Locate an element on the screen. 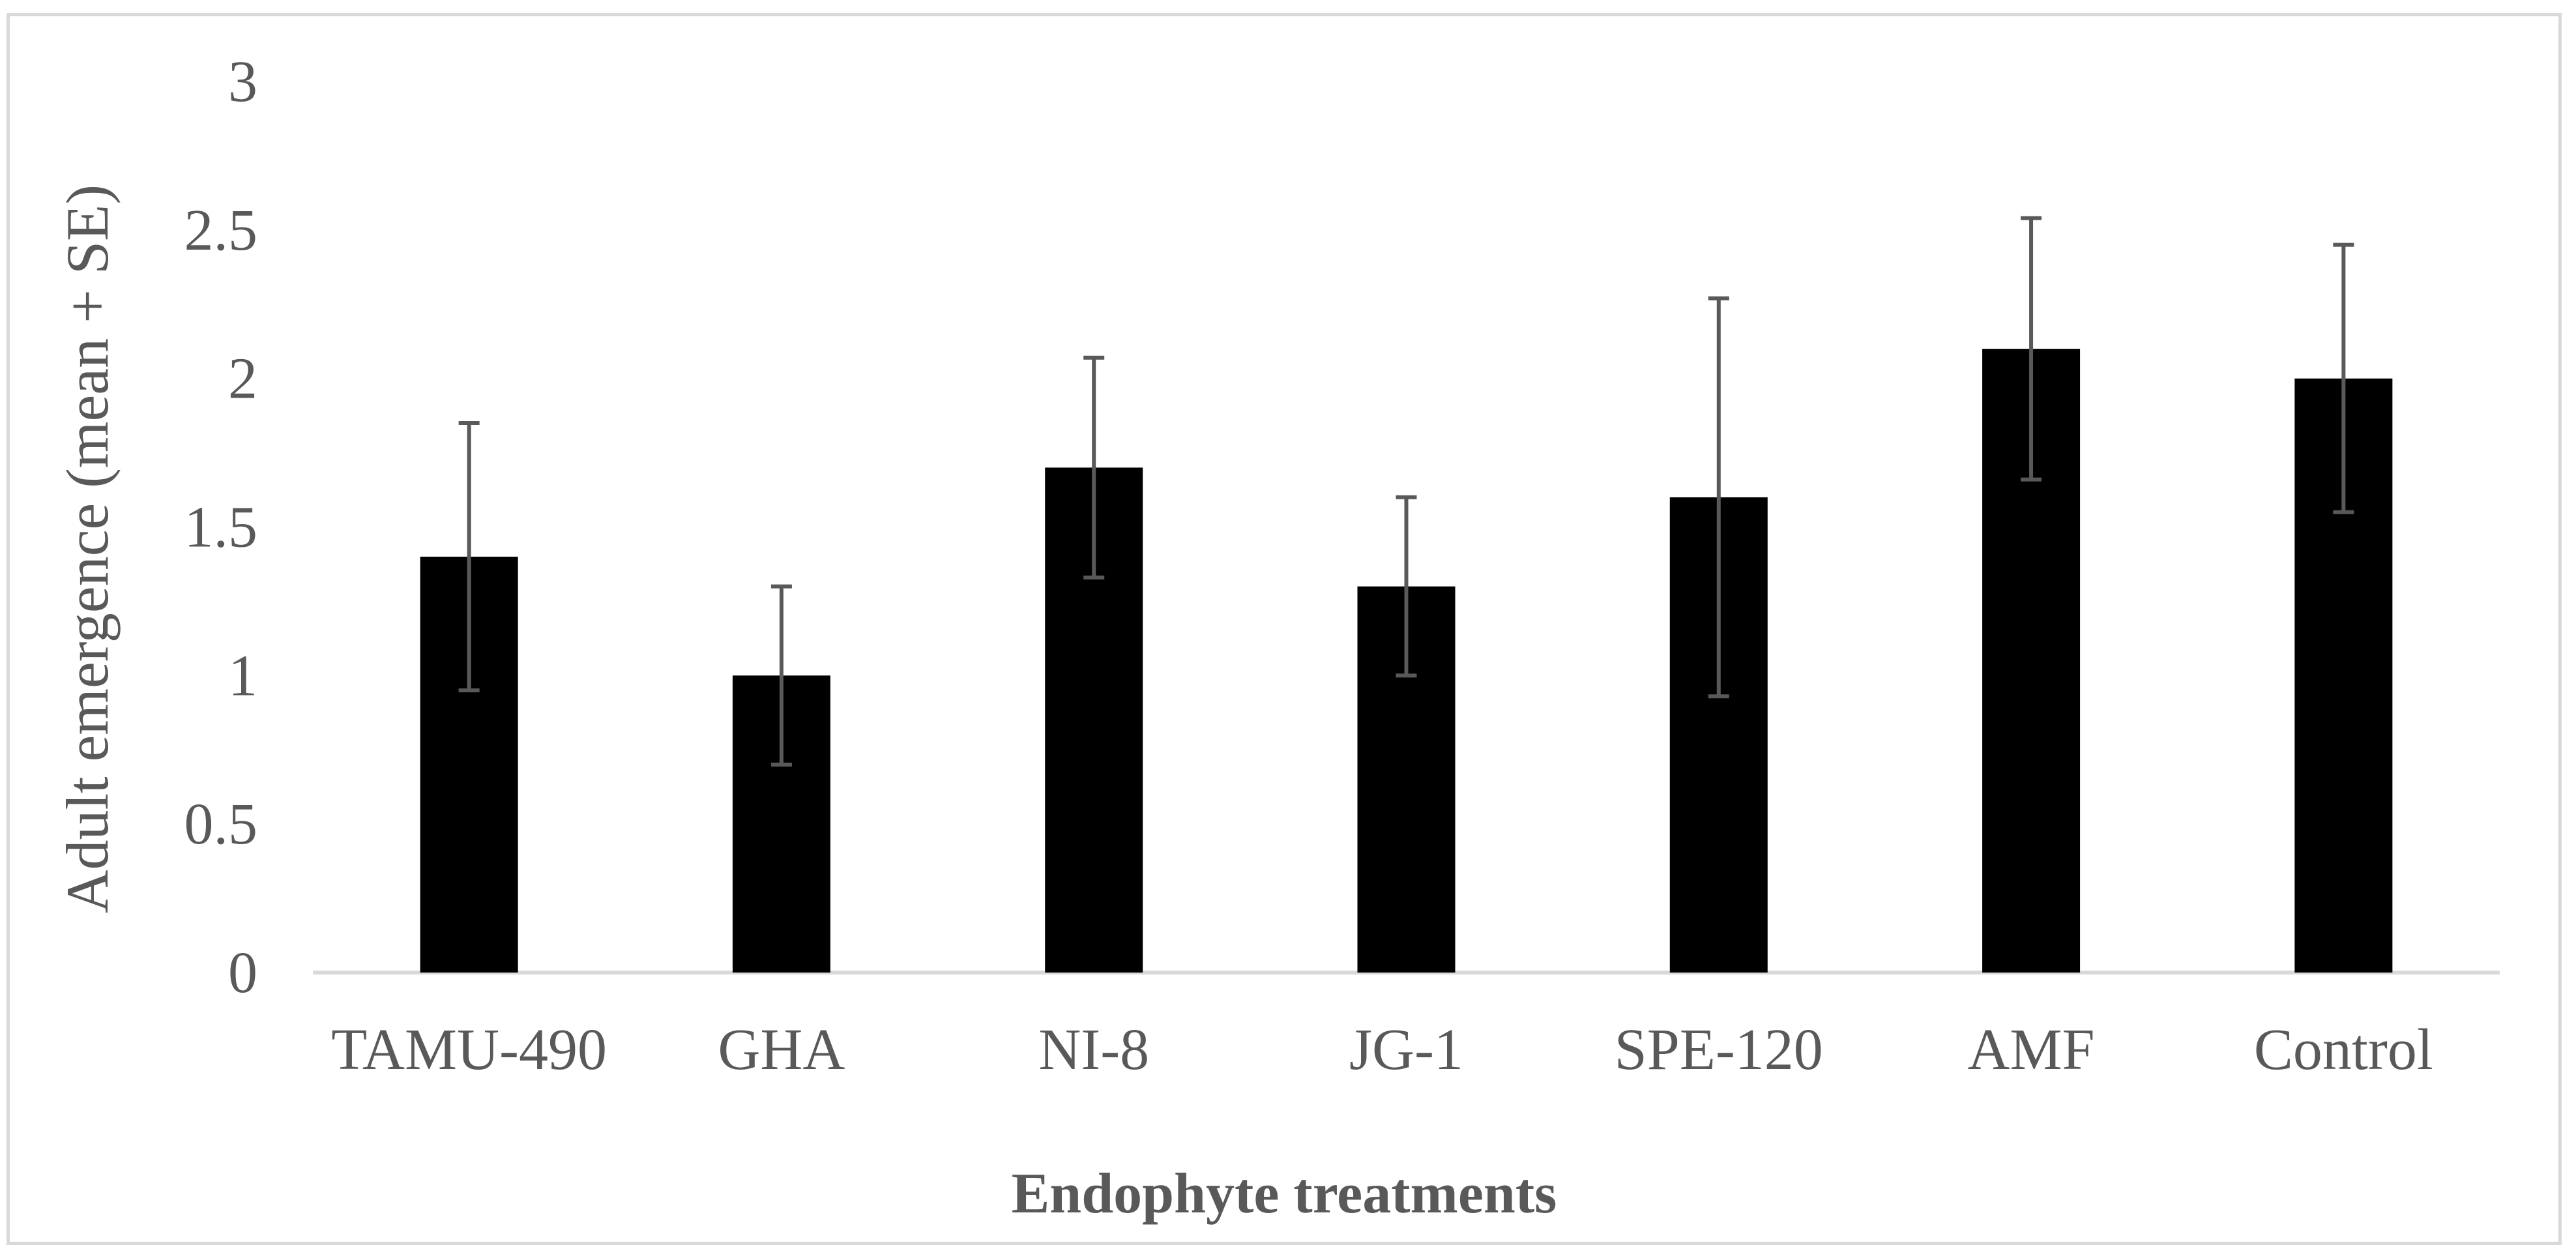 The height and width of the screenshot is (1260, 2576). y-tick-label: 3 is located at coordinates (243, 82).